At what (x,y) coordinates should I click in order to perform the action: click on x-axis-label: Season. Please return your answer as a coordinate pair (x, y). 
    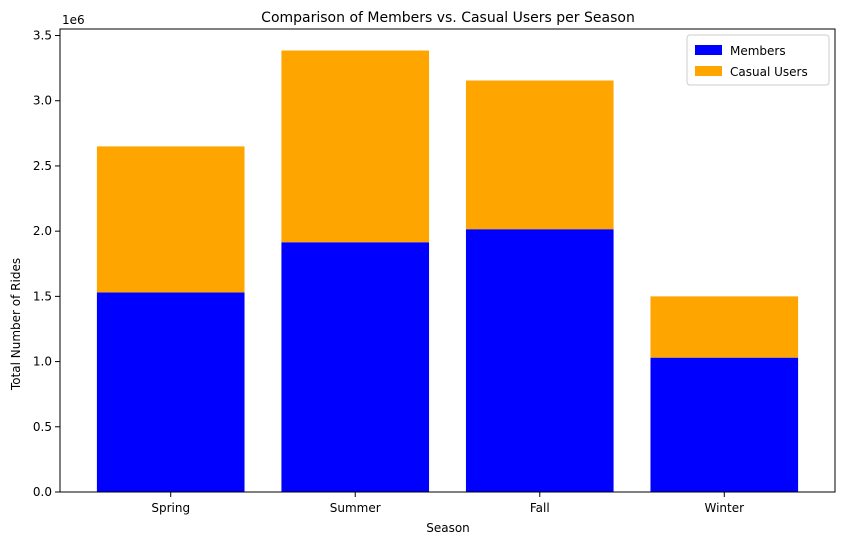
    Looking at the image, I should click on (448, 528).